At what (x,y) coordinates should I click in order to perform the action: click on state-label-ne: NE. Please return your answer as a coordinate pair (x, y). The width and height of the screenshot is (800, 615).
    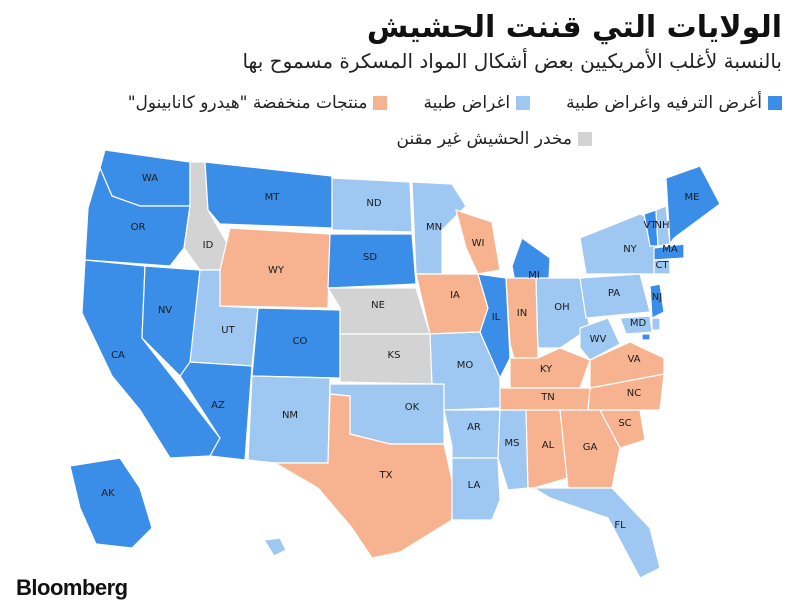
    Looking at the image, I should click on (378, 305).